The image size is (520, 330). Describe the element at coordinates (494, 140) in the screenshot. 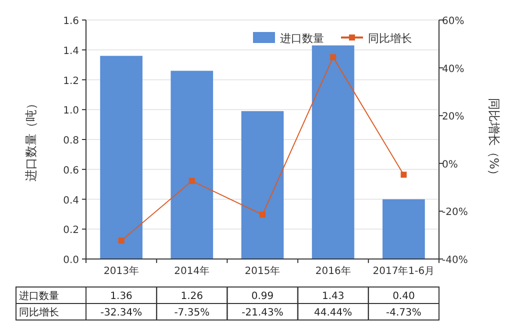

I see `y2-axis-title: 同比增长（%）` at that location.